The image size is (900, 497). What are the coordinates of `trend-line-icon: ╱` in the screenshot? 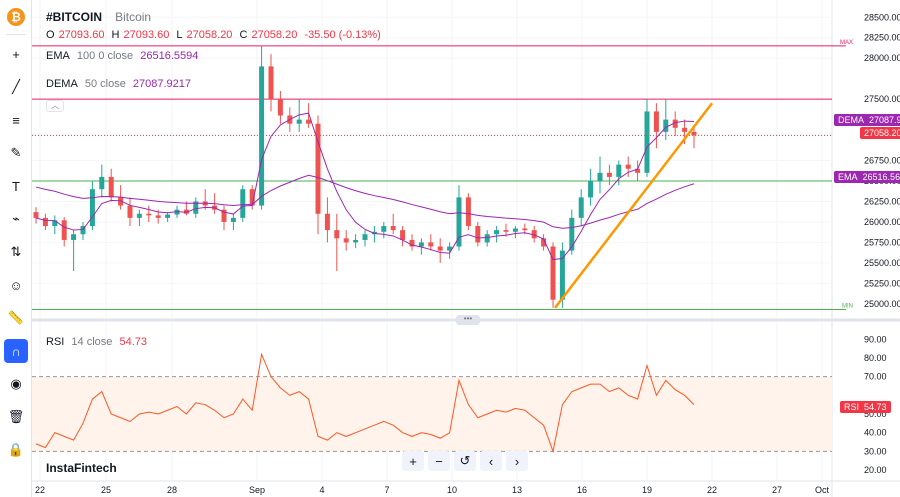 It's located at (16, 86).